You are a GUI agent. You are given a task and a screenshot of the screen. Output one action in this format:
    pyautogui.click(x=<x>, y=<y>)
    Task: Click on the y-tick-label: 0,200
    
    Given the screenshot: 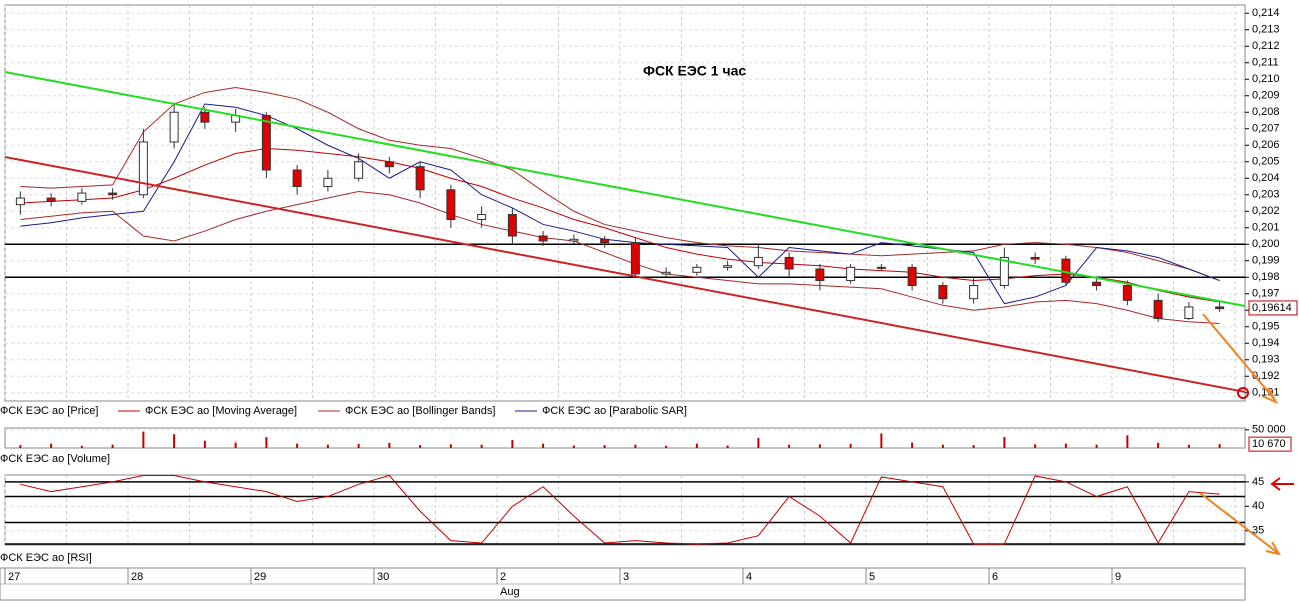 What is the action you would take?
    pyautogui.click(x=1266, y=244)
    